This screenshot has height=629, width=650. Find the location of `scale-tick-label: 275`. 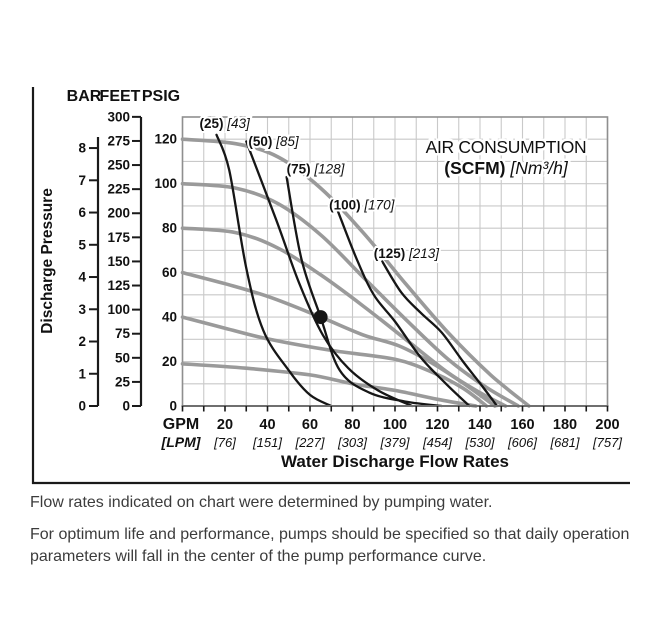

scale-tick-label: 275 is located at coordinates (118, 140).